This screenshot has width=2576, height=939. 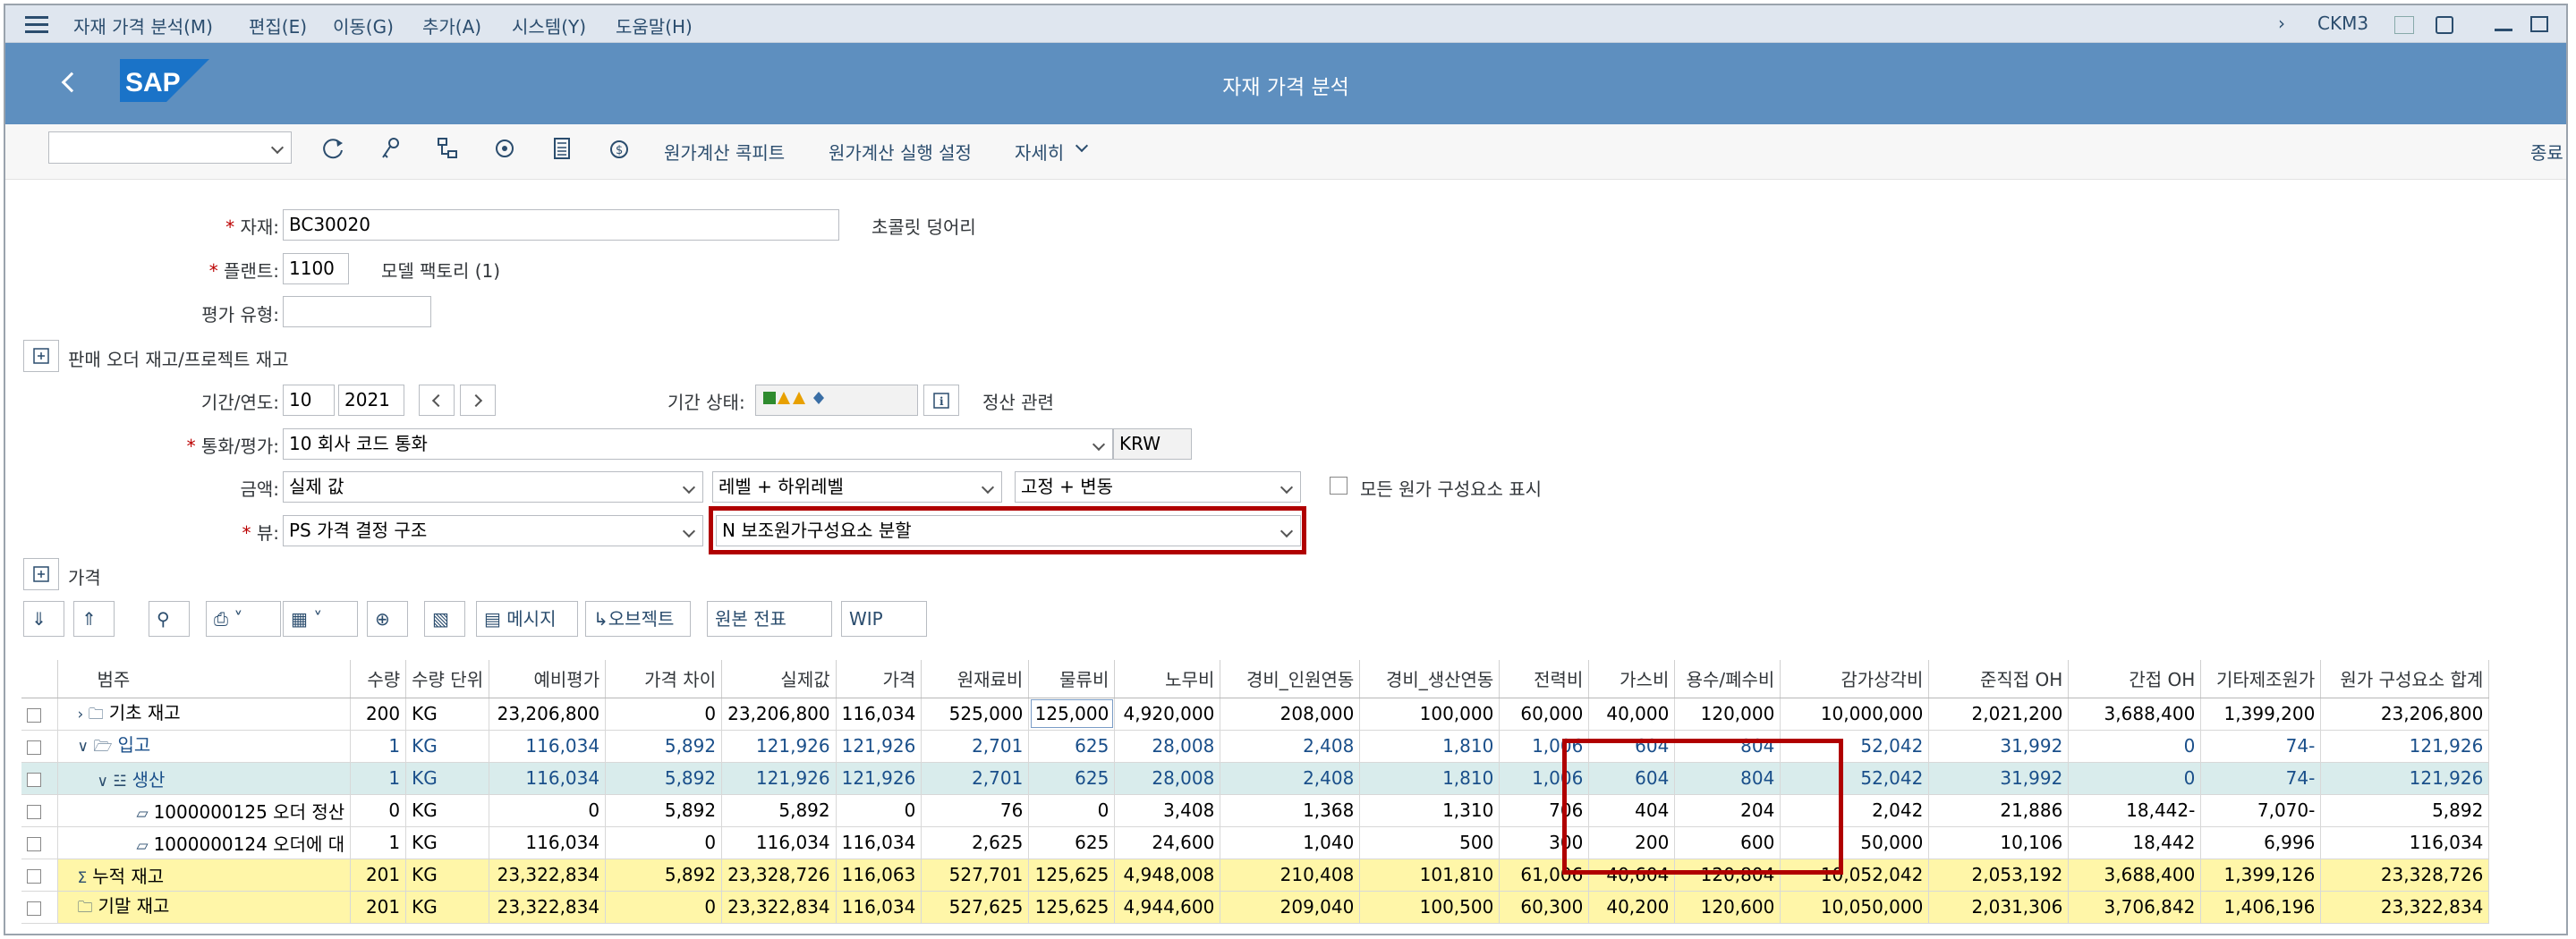 What do you see at coordinates (387, 619) in the screenshot?
I see `zoom-icon: ⊕` at bounding box center [387, 619].